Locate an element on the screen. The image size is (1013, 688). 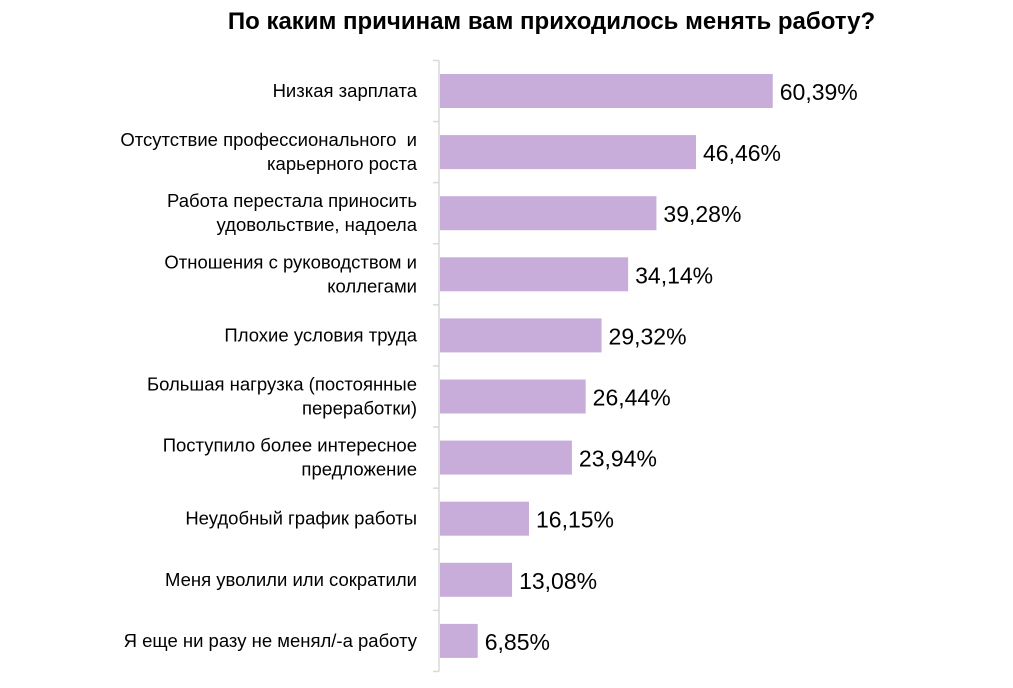
data-label: 29,32% is located at coordinates (648, 336).